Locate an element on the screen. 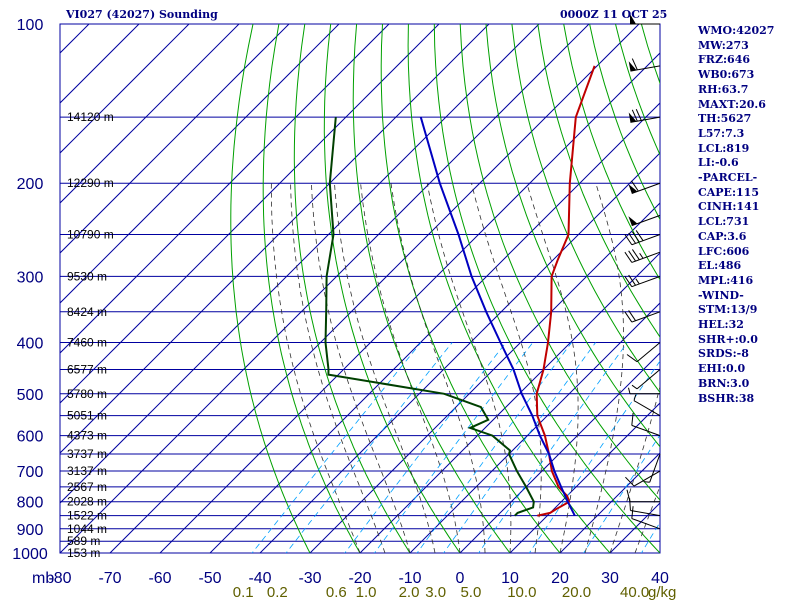  height-label: 9530 m is located at coordinates (87, 276).